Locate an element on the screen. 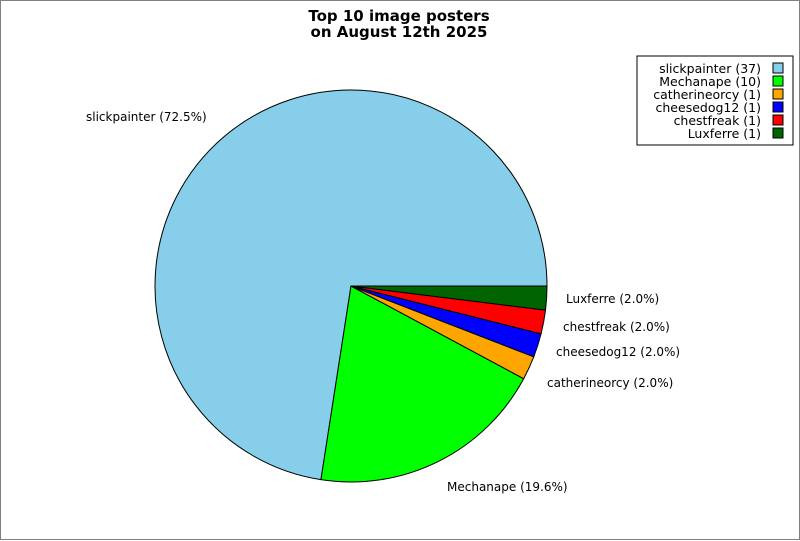 This screenshot has height=541, width=800. legend-label-slickpainter: slickpainter (37) is located at coordinates (710, 68).